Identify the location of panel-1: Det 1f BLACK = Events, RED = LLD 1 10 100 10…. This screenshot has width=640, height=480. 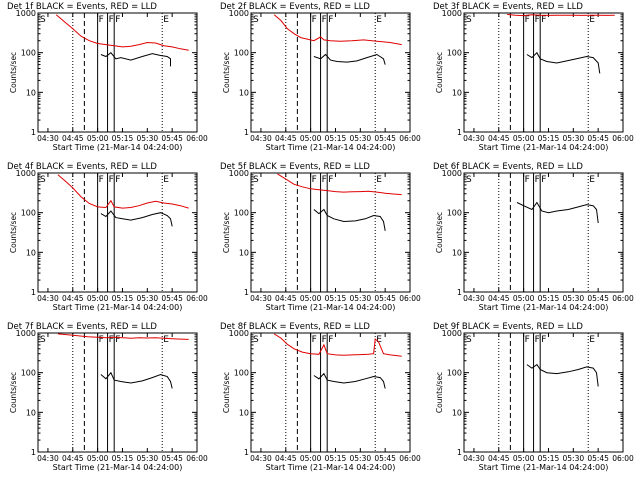
(107, 77).